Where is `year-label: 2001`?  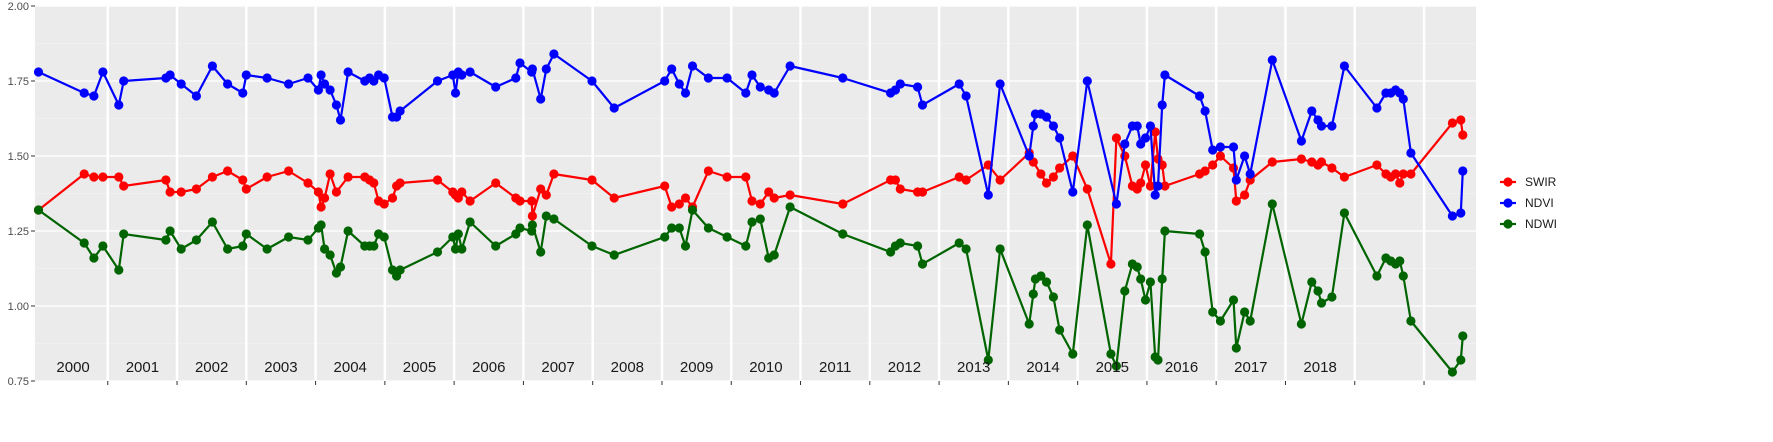 year-label: 2001 is located at coordinates (142, 367).